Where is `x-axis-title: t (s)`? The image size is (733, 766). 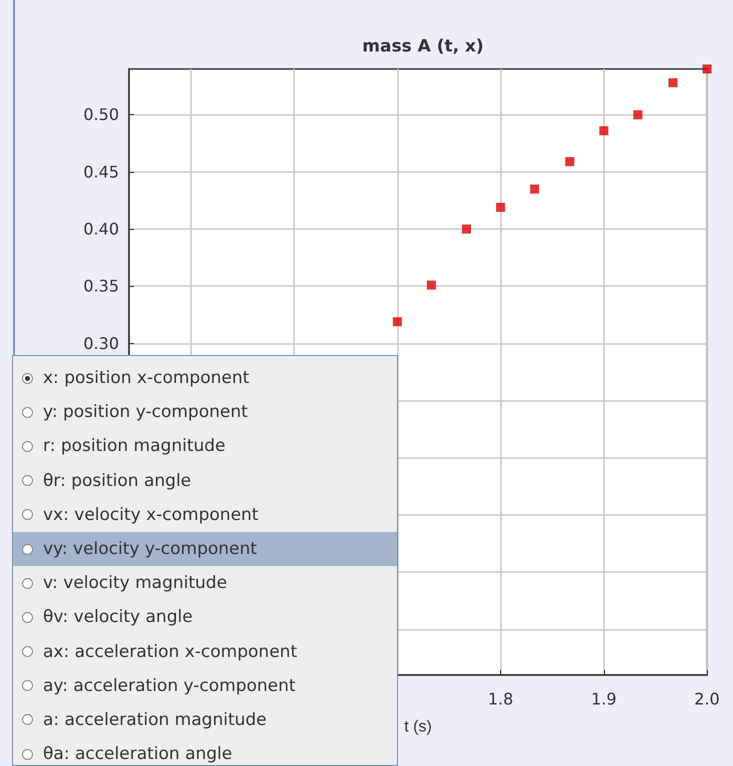
x-axis-title: t (s) is located at coordinates (418, 727).